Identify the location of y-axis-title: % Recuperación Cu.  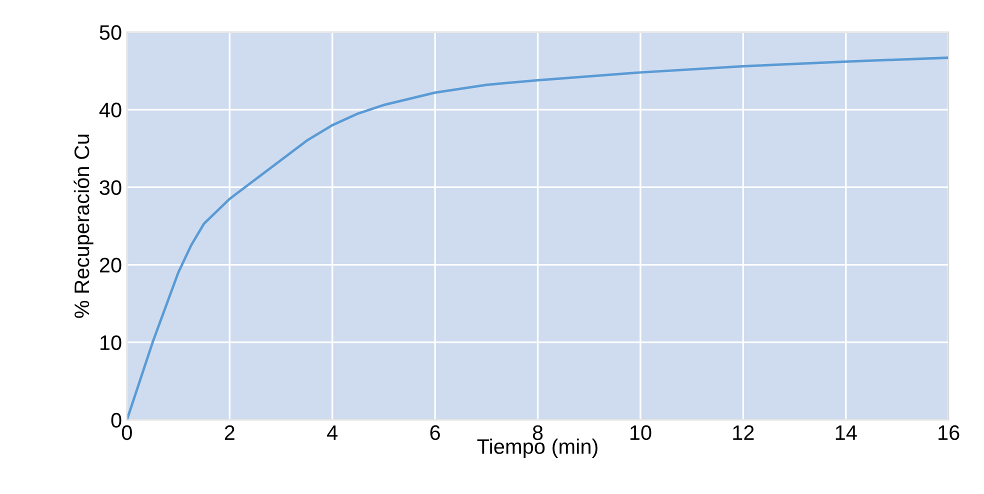
(84, 226).